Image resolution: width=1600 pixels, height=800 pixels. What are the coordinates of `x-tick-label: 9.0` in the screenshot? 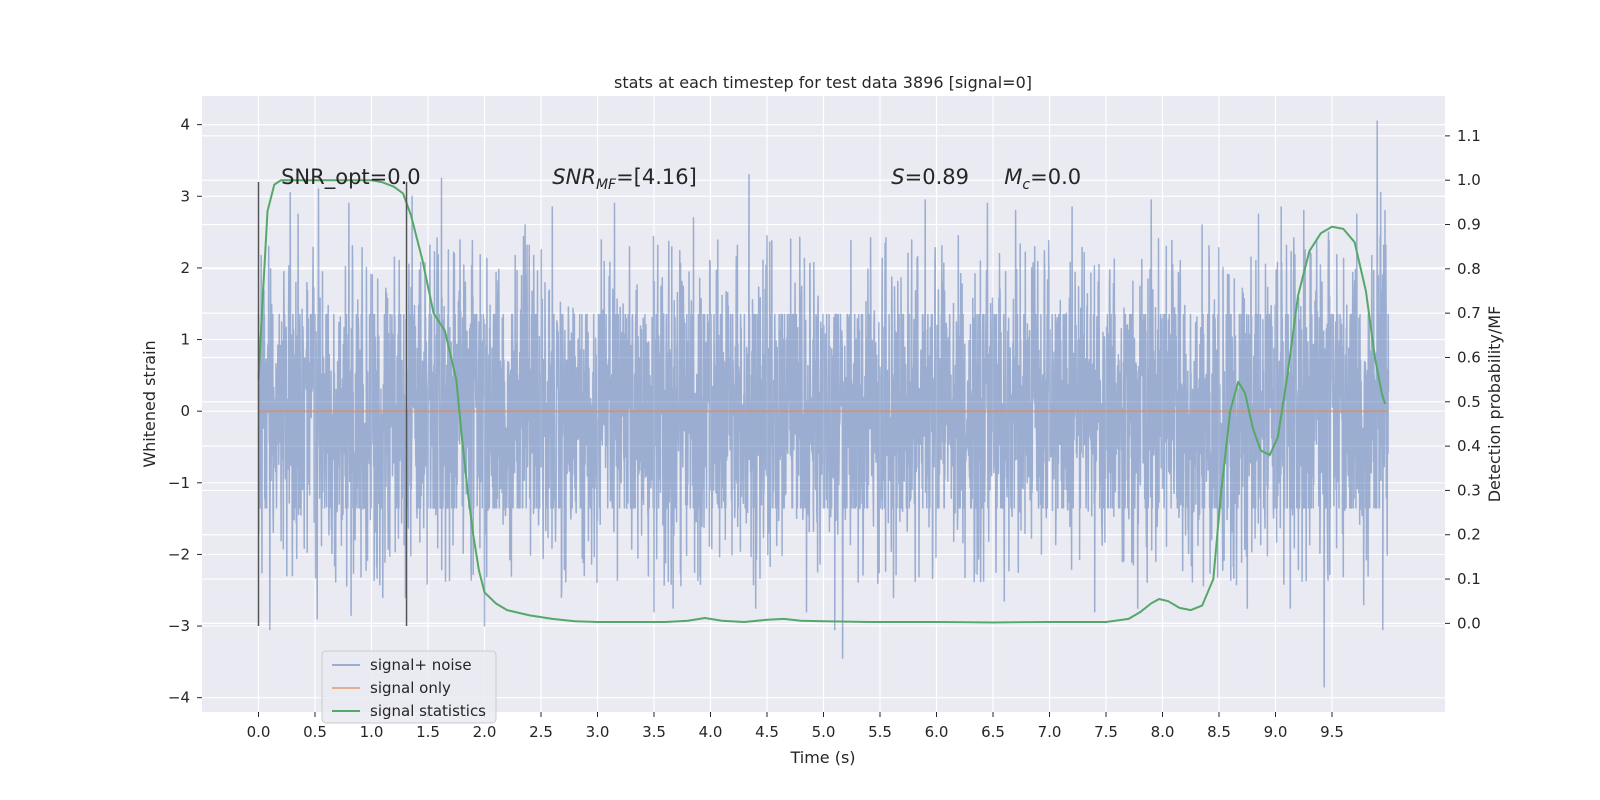 It's located at (1276, 732).